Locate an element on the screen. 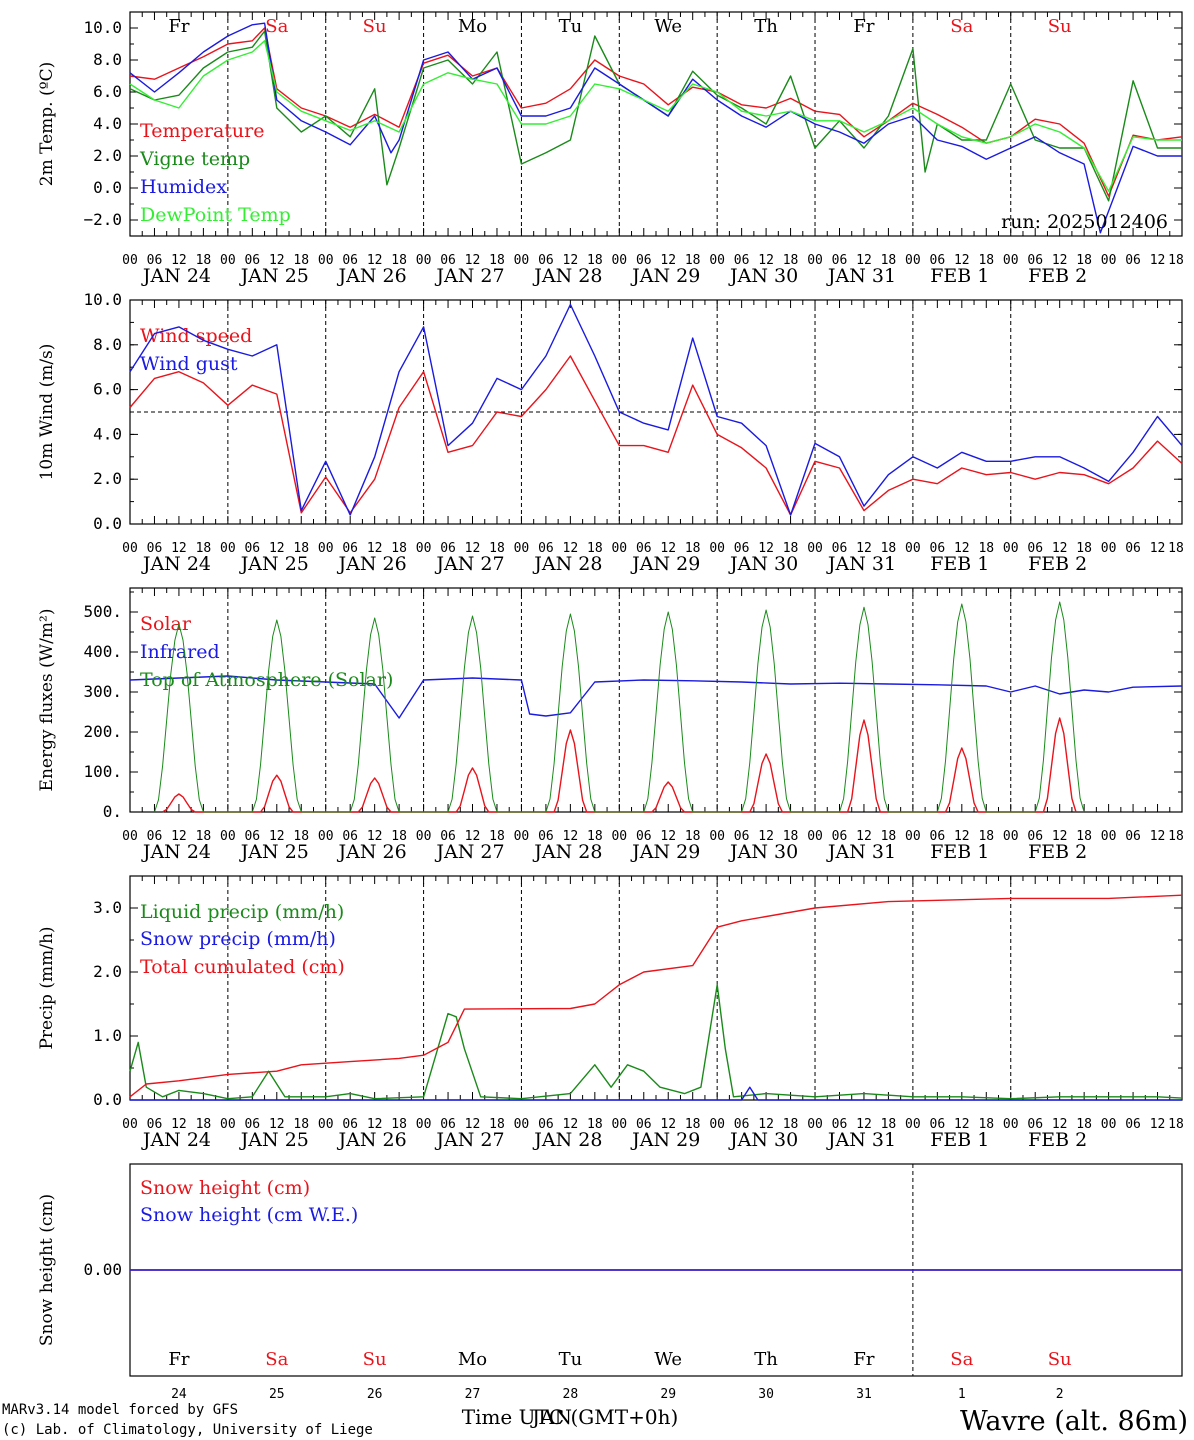 The image size is (1194, 1440). day-of-week-label: Mo is located at coordinates (472, 1359).